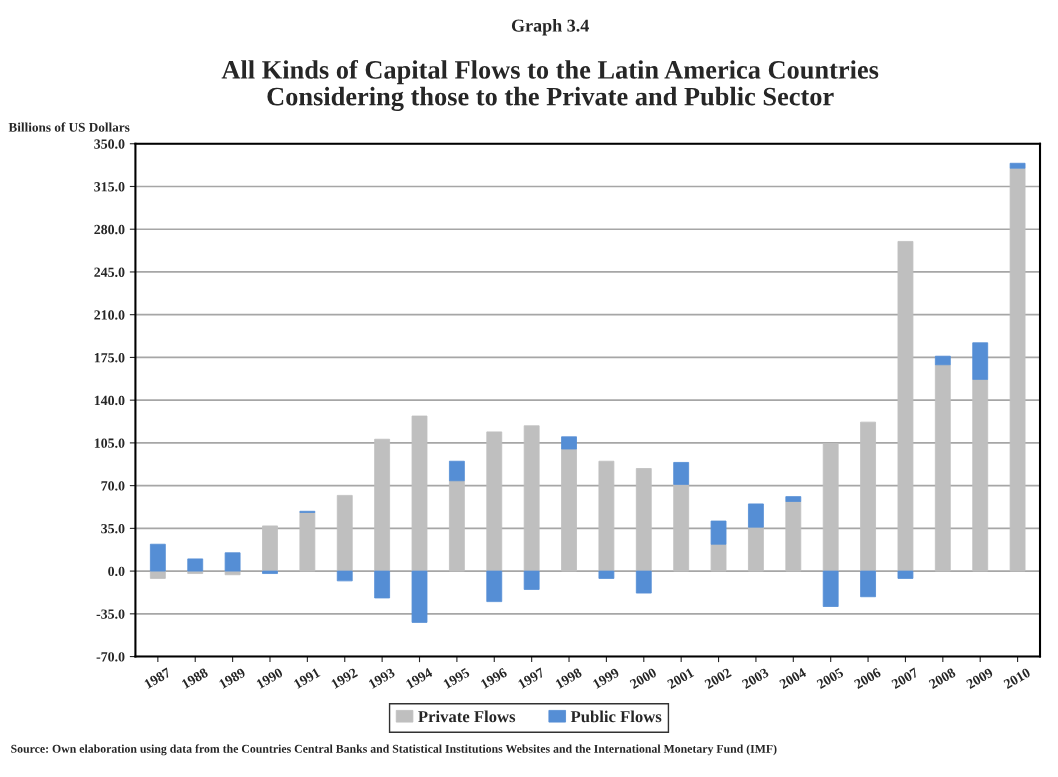 The width and height of the screenshot is (1058, 777). What do you see at coordinates (792, 678) in the screenshot?
I see `x-tick-label: 2004` at bounding box center [792, 678].